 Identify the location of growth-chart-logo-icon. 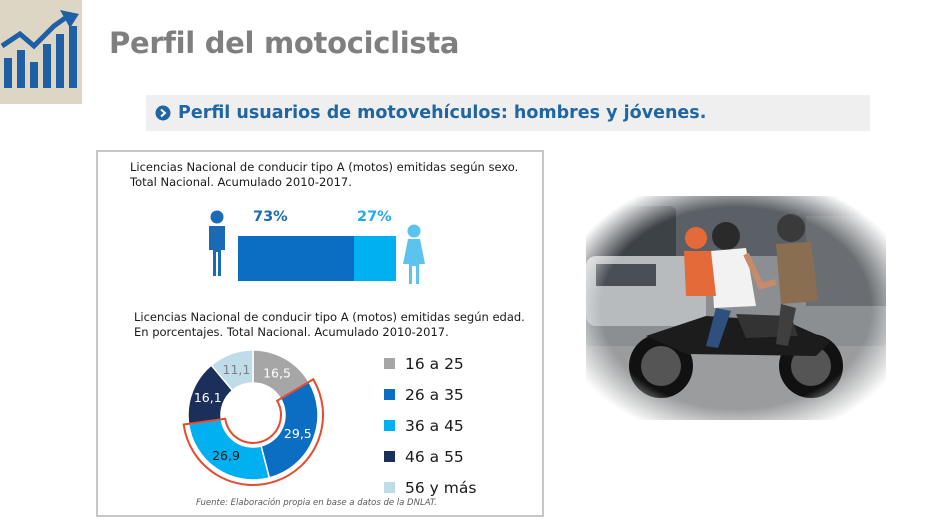
(39, 49).